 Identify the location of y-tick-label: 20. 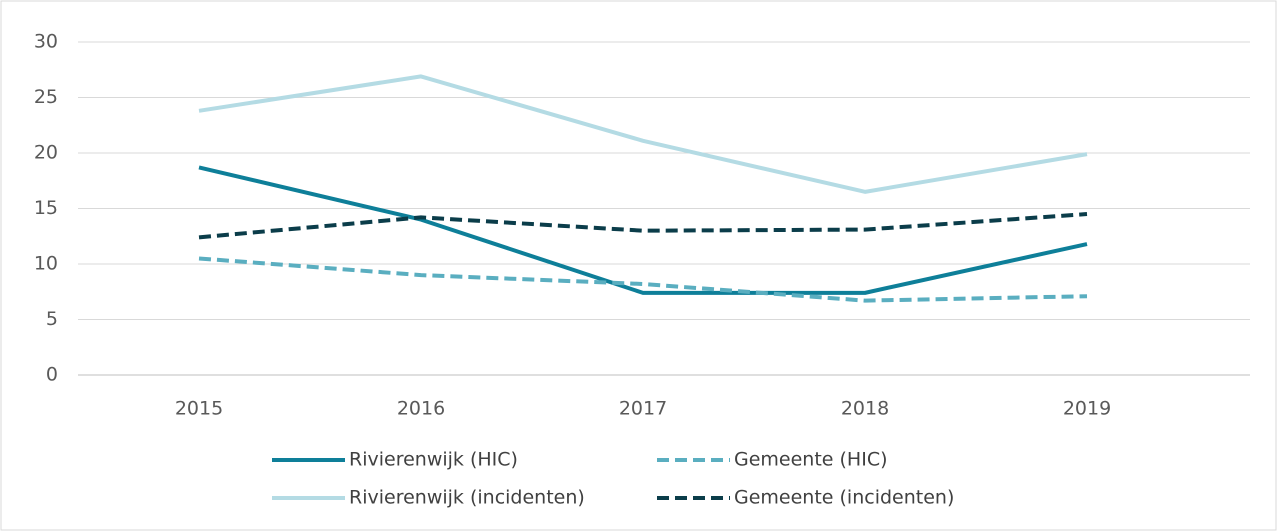
(46, 153).